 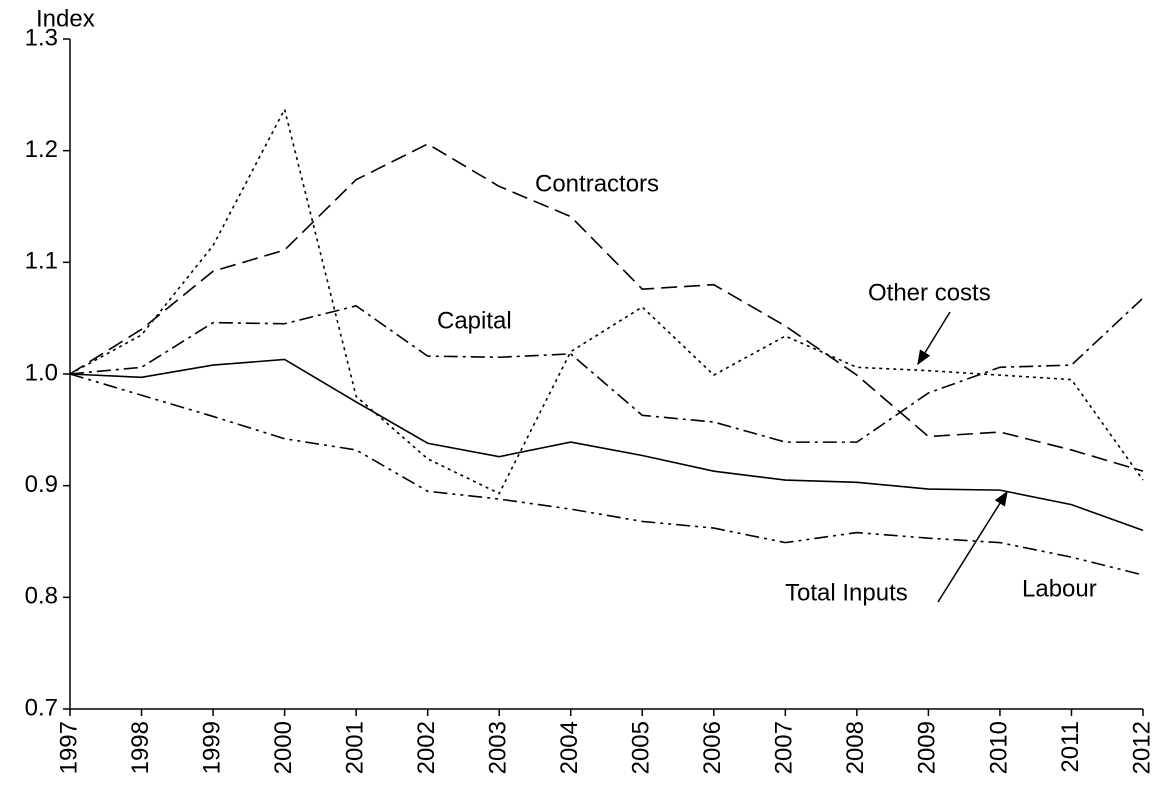 I want to click on y-tick-label: 0.7, so click(x=41, y=707).